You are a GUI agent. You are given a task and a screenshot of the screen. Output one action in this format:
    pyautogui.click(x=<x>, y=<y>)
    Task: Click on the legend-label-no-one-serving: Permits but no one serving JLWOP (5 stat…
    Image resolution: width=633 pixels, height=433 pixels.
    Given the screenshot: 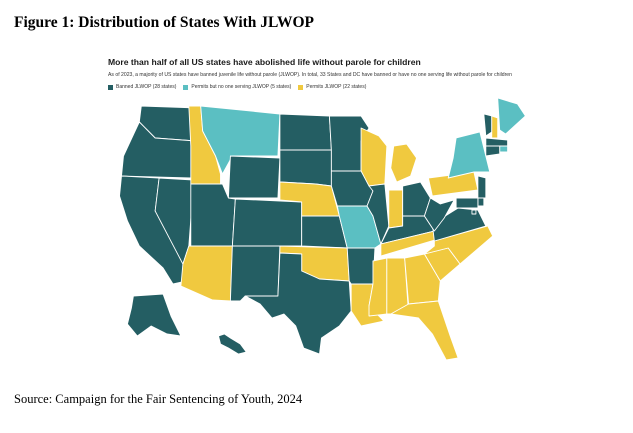 What is the action you would take?
    pyautogui.click(x=241, y=87)
    